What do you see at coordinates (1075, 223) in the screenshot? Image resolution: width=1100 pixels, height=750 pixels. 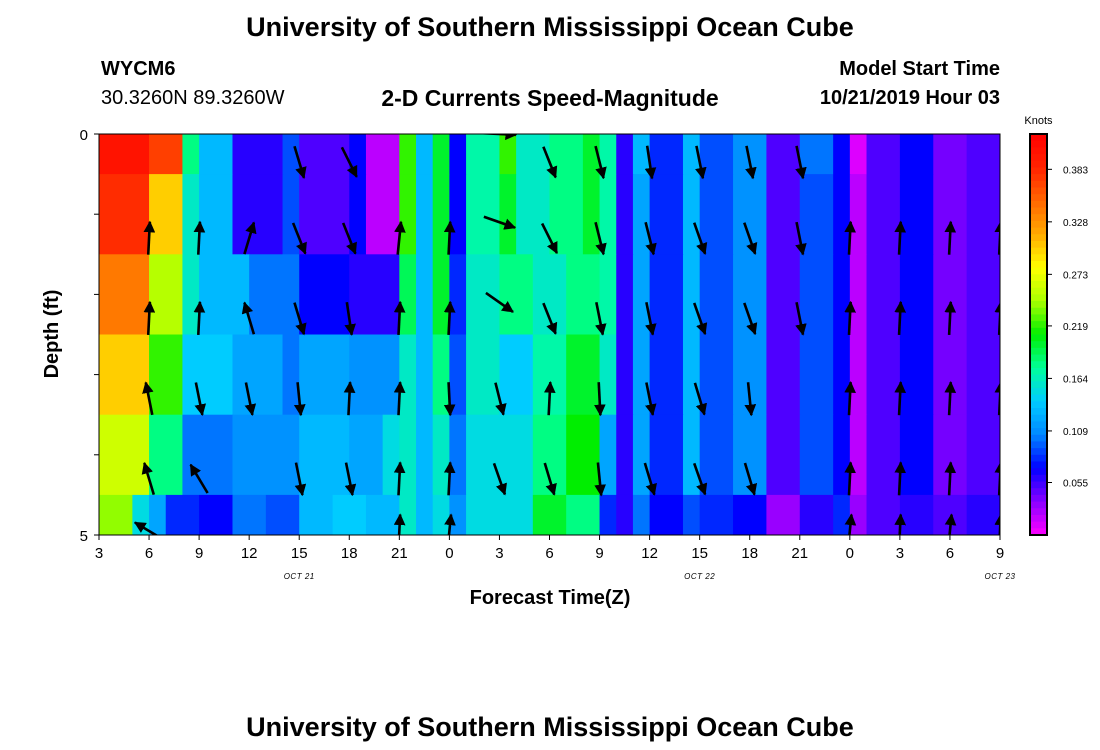 I see `colorbar-tick-label: 0.328` at bounding box center [1075, 223].